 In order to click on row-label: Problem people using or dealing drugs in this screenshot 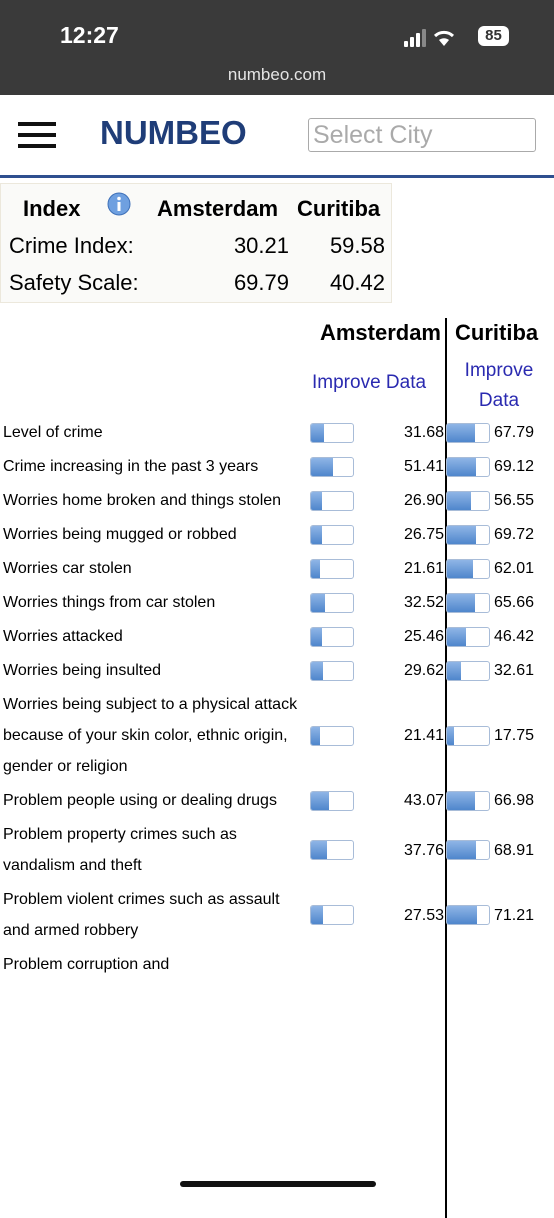, I will do `click(140, 800)`.